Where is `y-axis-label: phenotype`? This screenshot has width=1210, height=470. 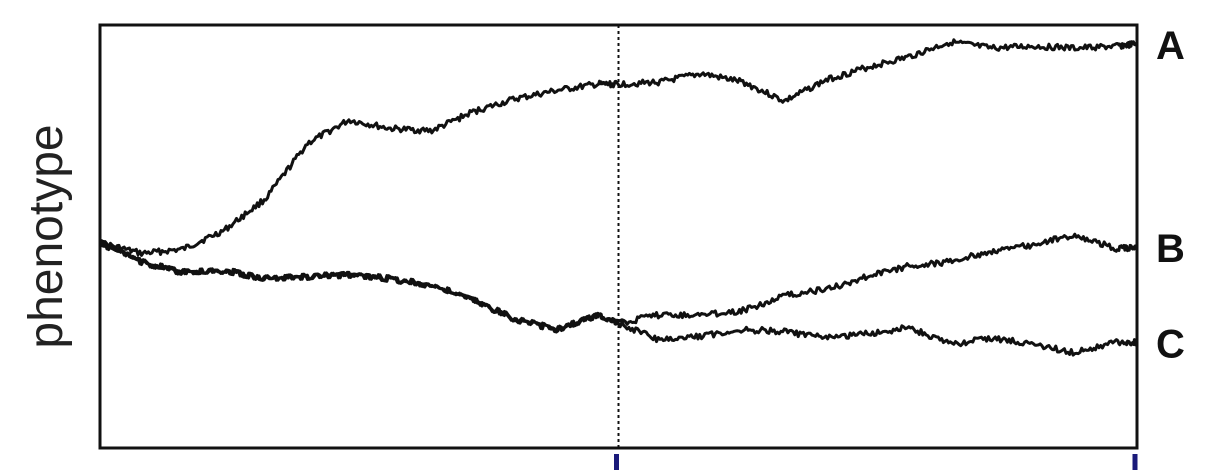
y-axis-label: phenotype is located at coordinates (46, 236).